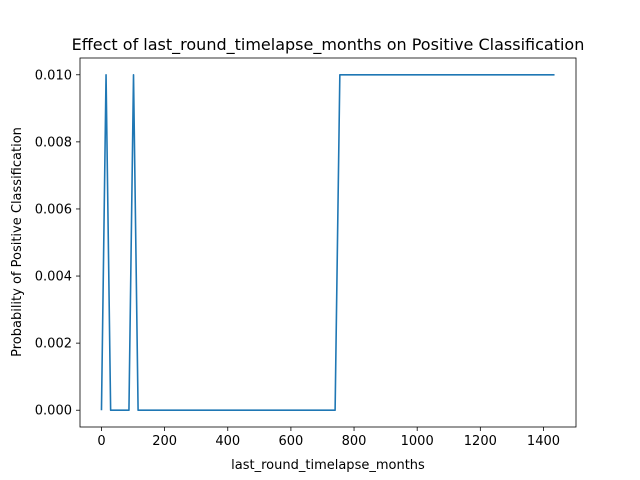 Image resolution: width=640 pixels, height=480 pixels. What do you see at coordinates (53, 344) in the screenshot?
I see `y-tick-label: 0.002` at bounding box center [53, 344].